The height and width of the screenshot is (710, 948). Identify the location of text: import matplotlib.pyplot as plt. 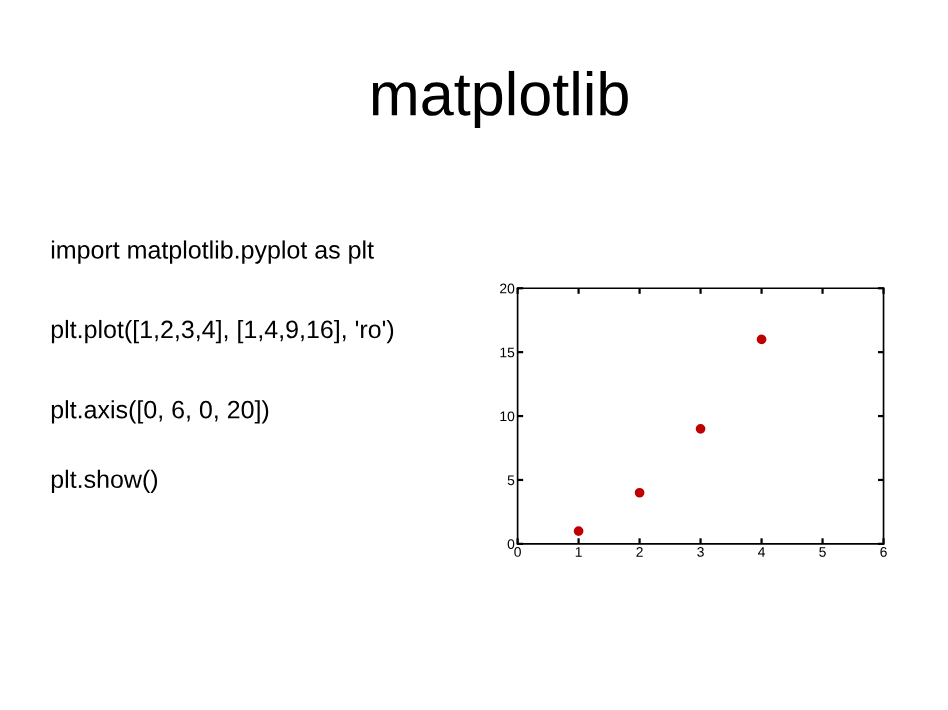
(212, 252).